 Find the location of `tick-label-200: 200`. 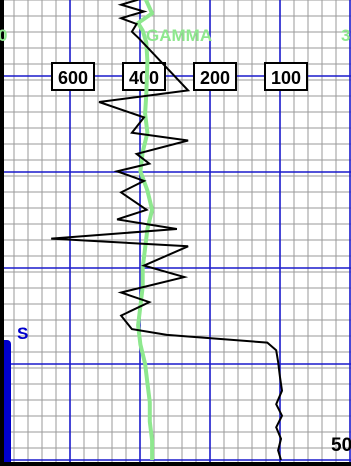

tick-label-200: 200 is located at coordinates (215, 78).